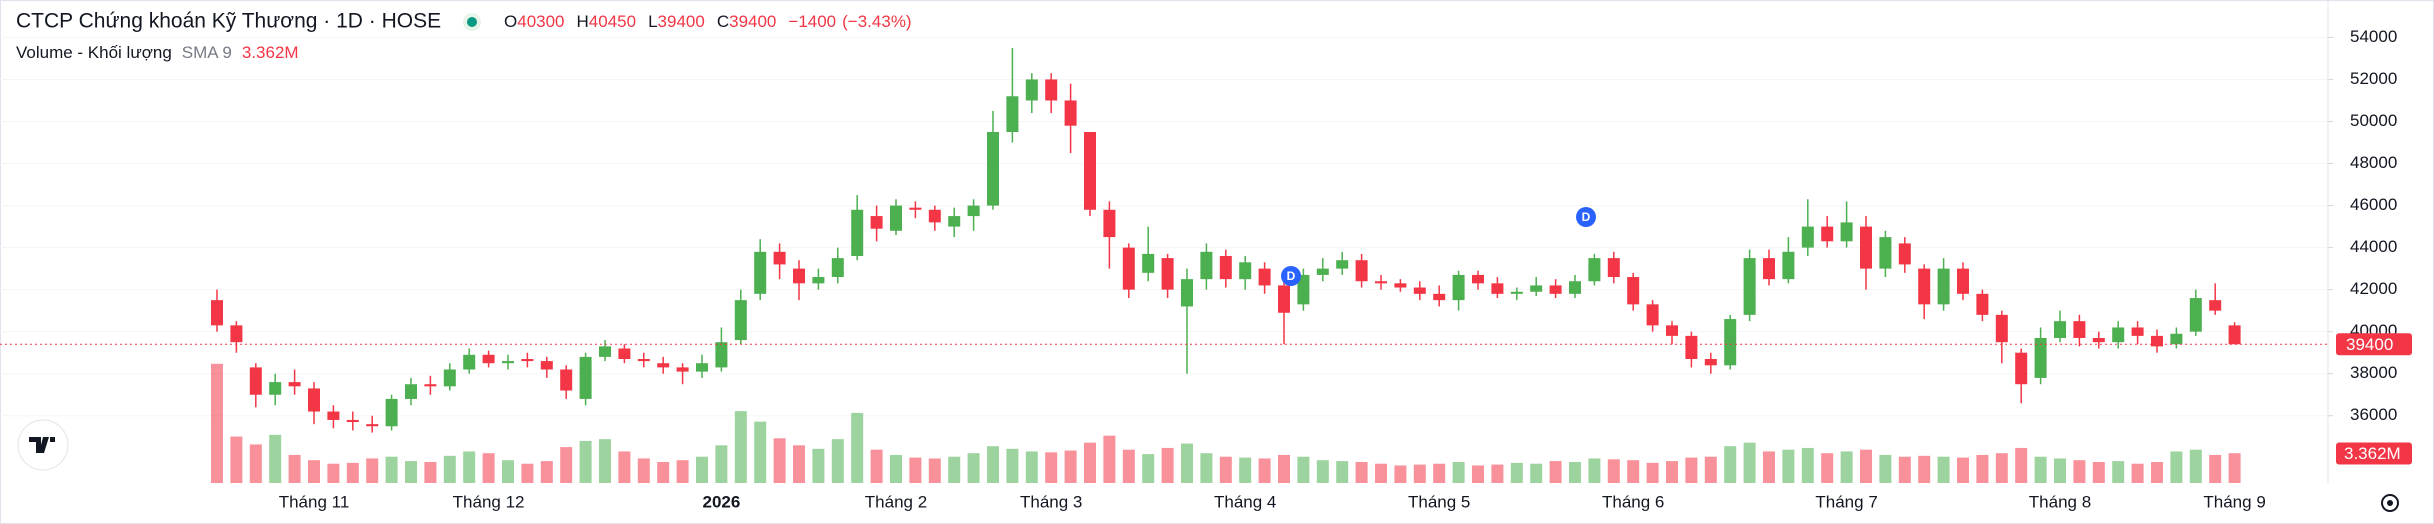  I want to click on y-tick-label: 42000, so click(2373, 288).